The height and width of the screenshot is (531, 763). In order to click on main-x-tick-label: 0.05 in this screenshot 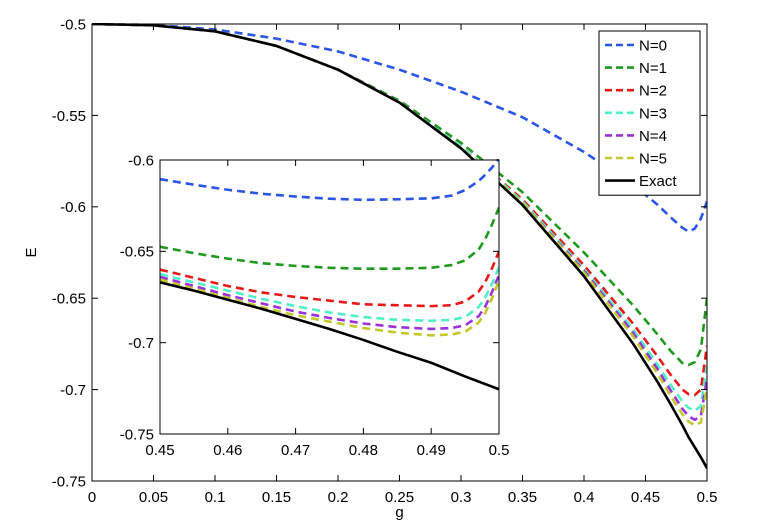, I will do `click(153, 497)`.